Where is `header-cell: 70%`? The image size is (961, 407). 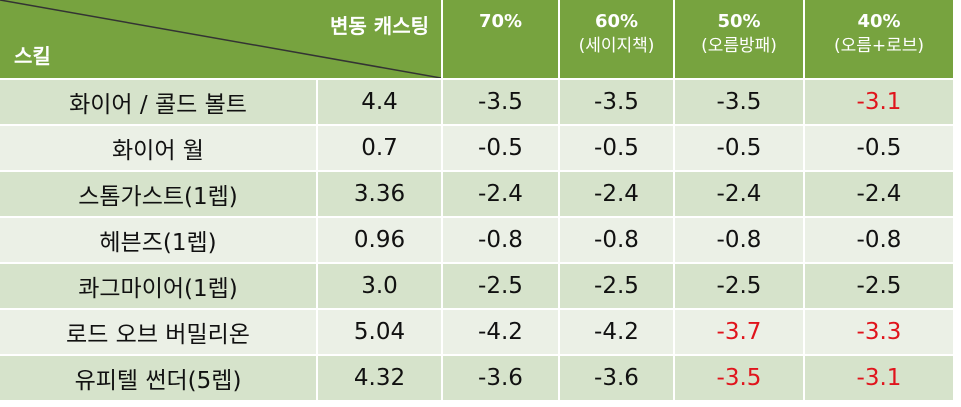 header-cell: 70% is located at coordinates (501, 40).